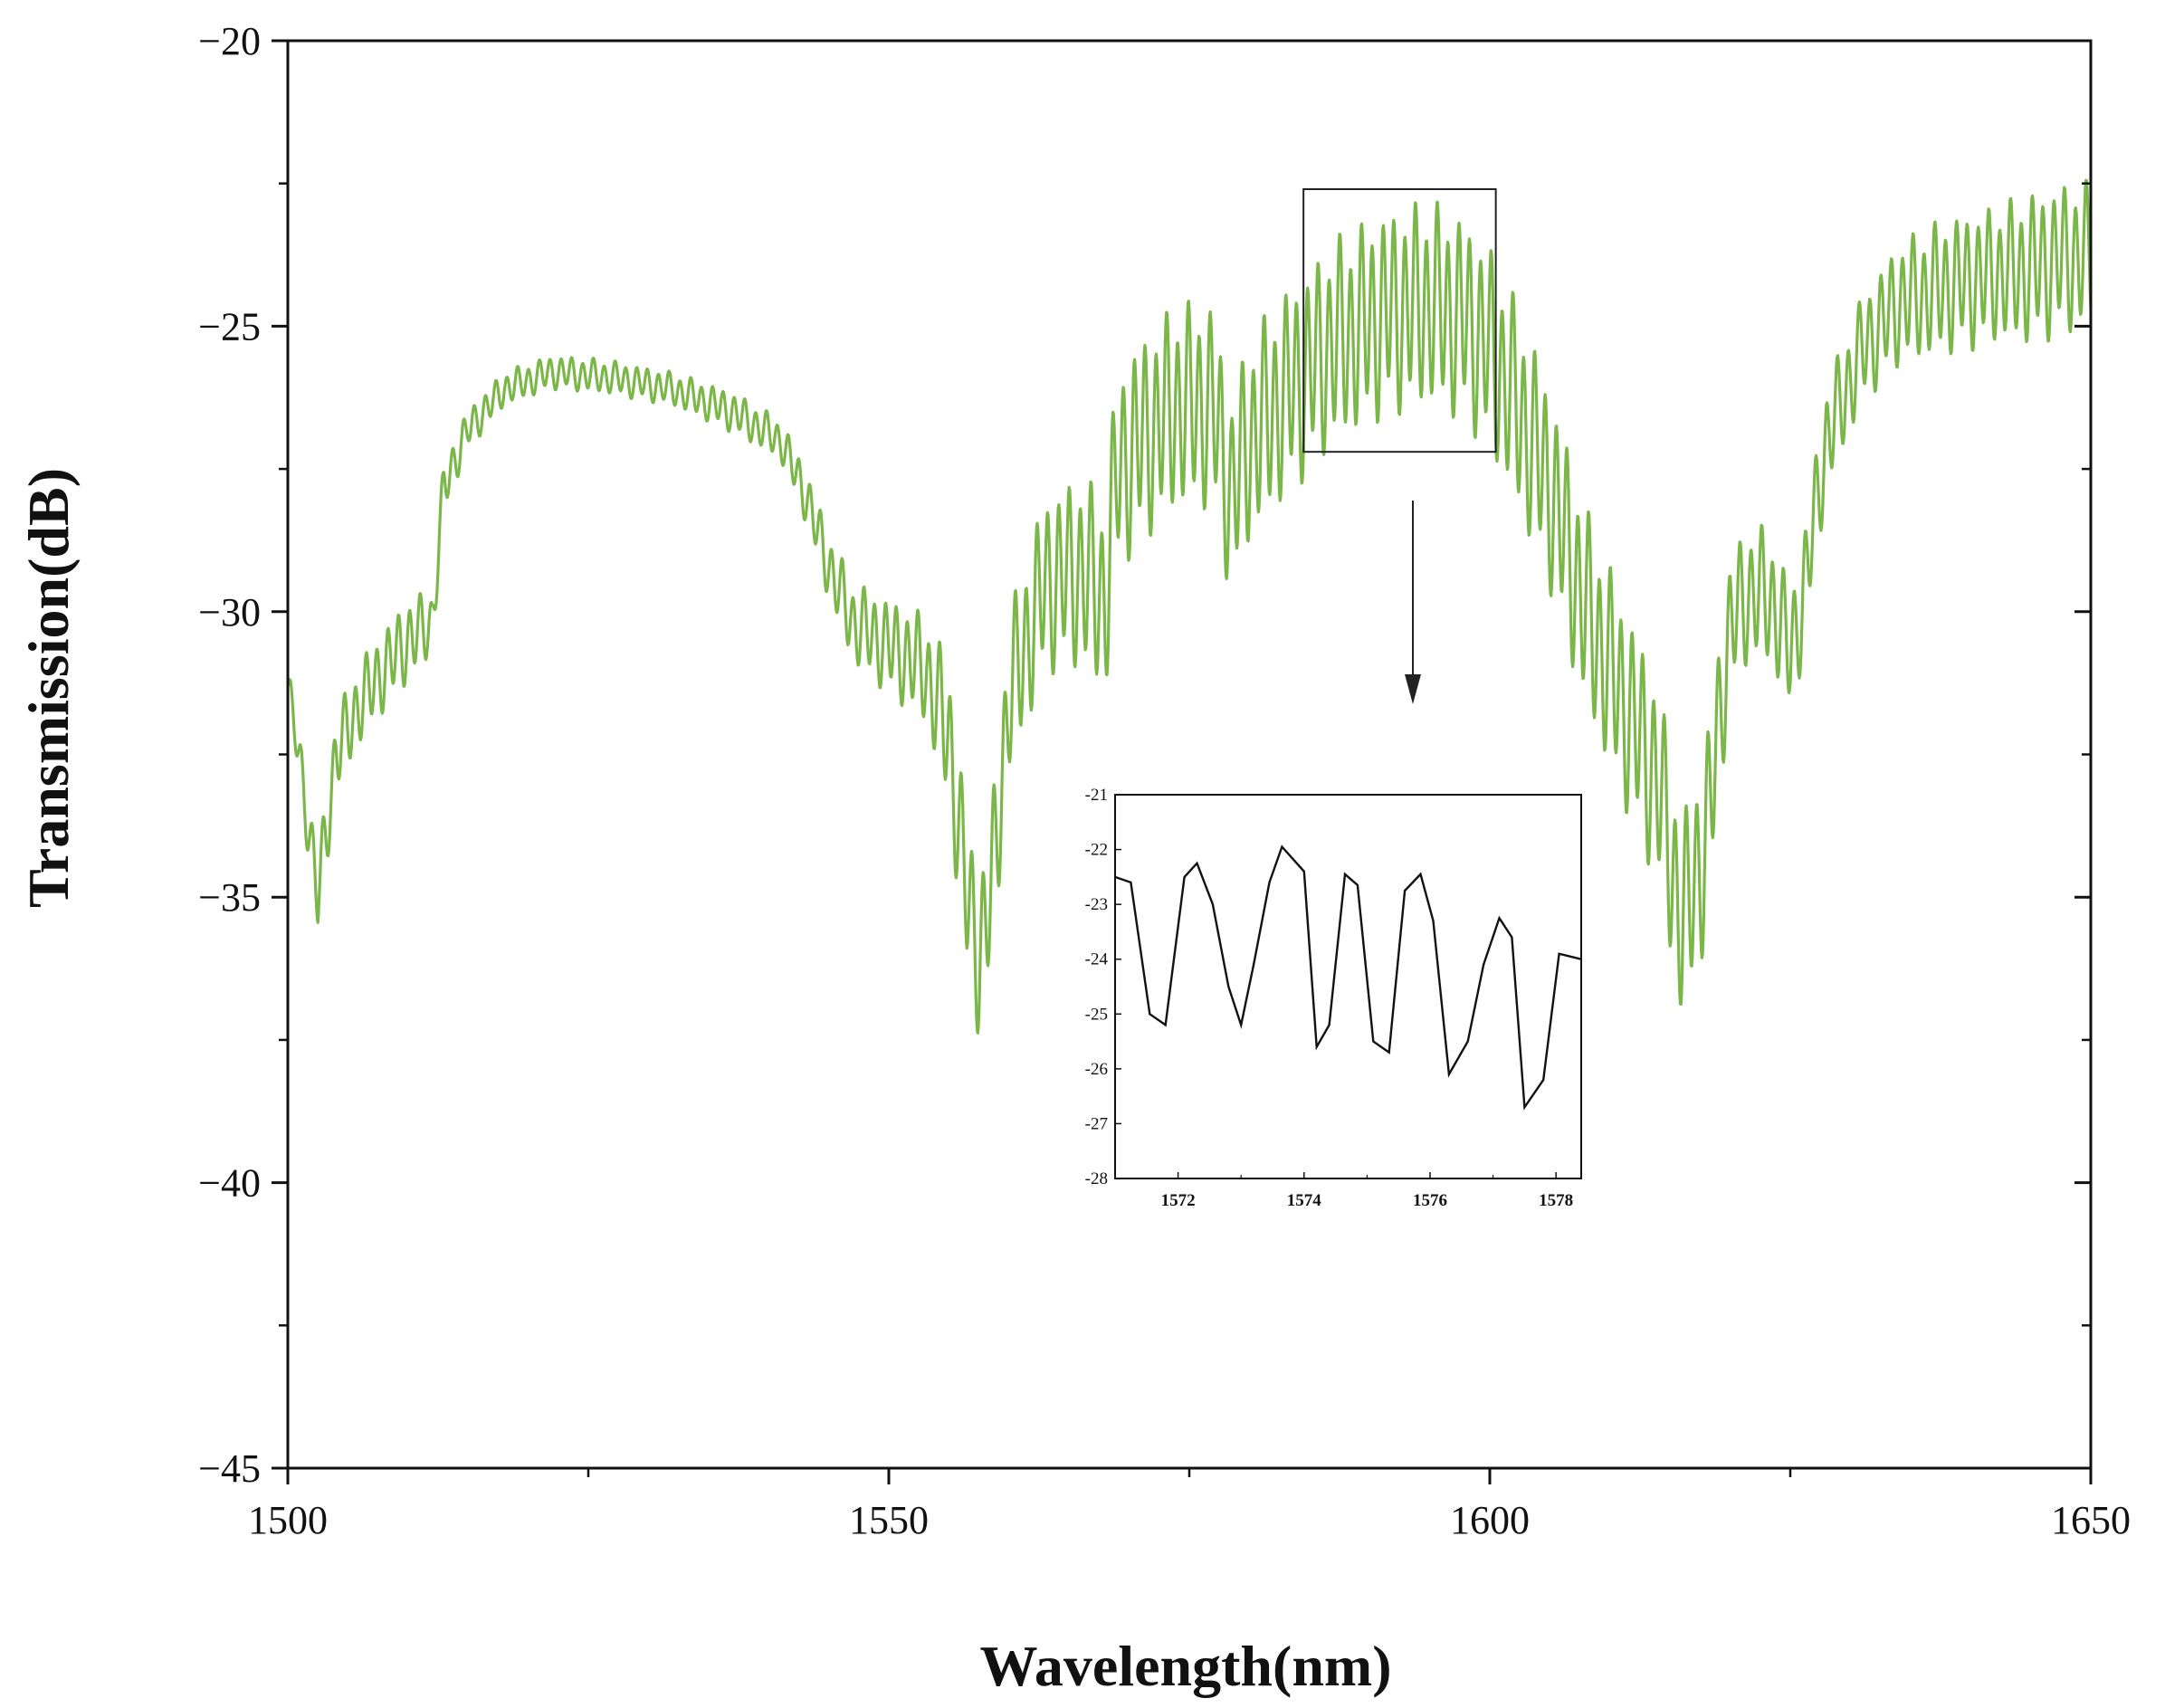 This screenshot has width=2165, height=1708. I want to click on inset-x-tick-label: 1572, so click(1178, 1200).